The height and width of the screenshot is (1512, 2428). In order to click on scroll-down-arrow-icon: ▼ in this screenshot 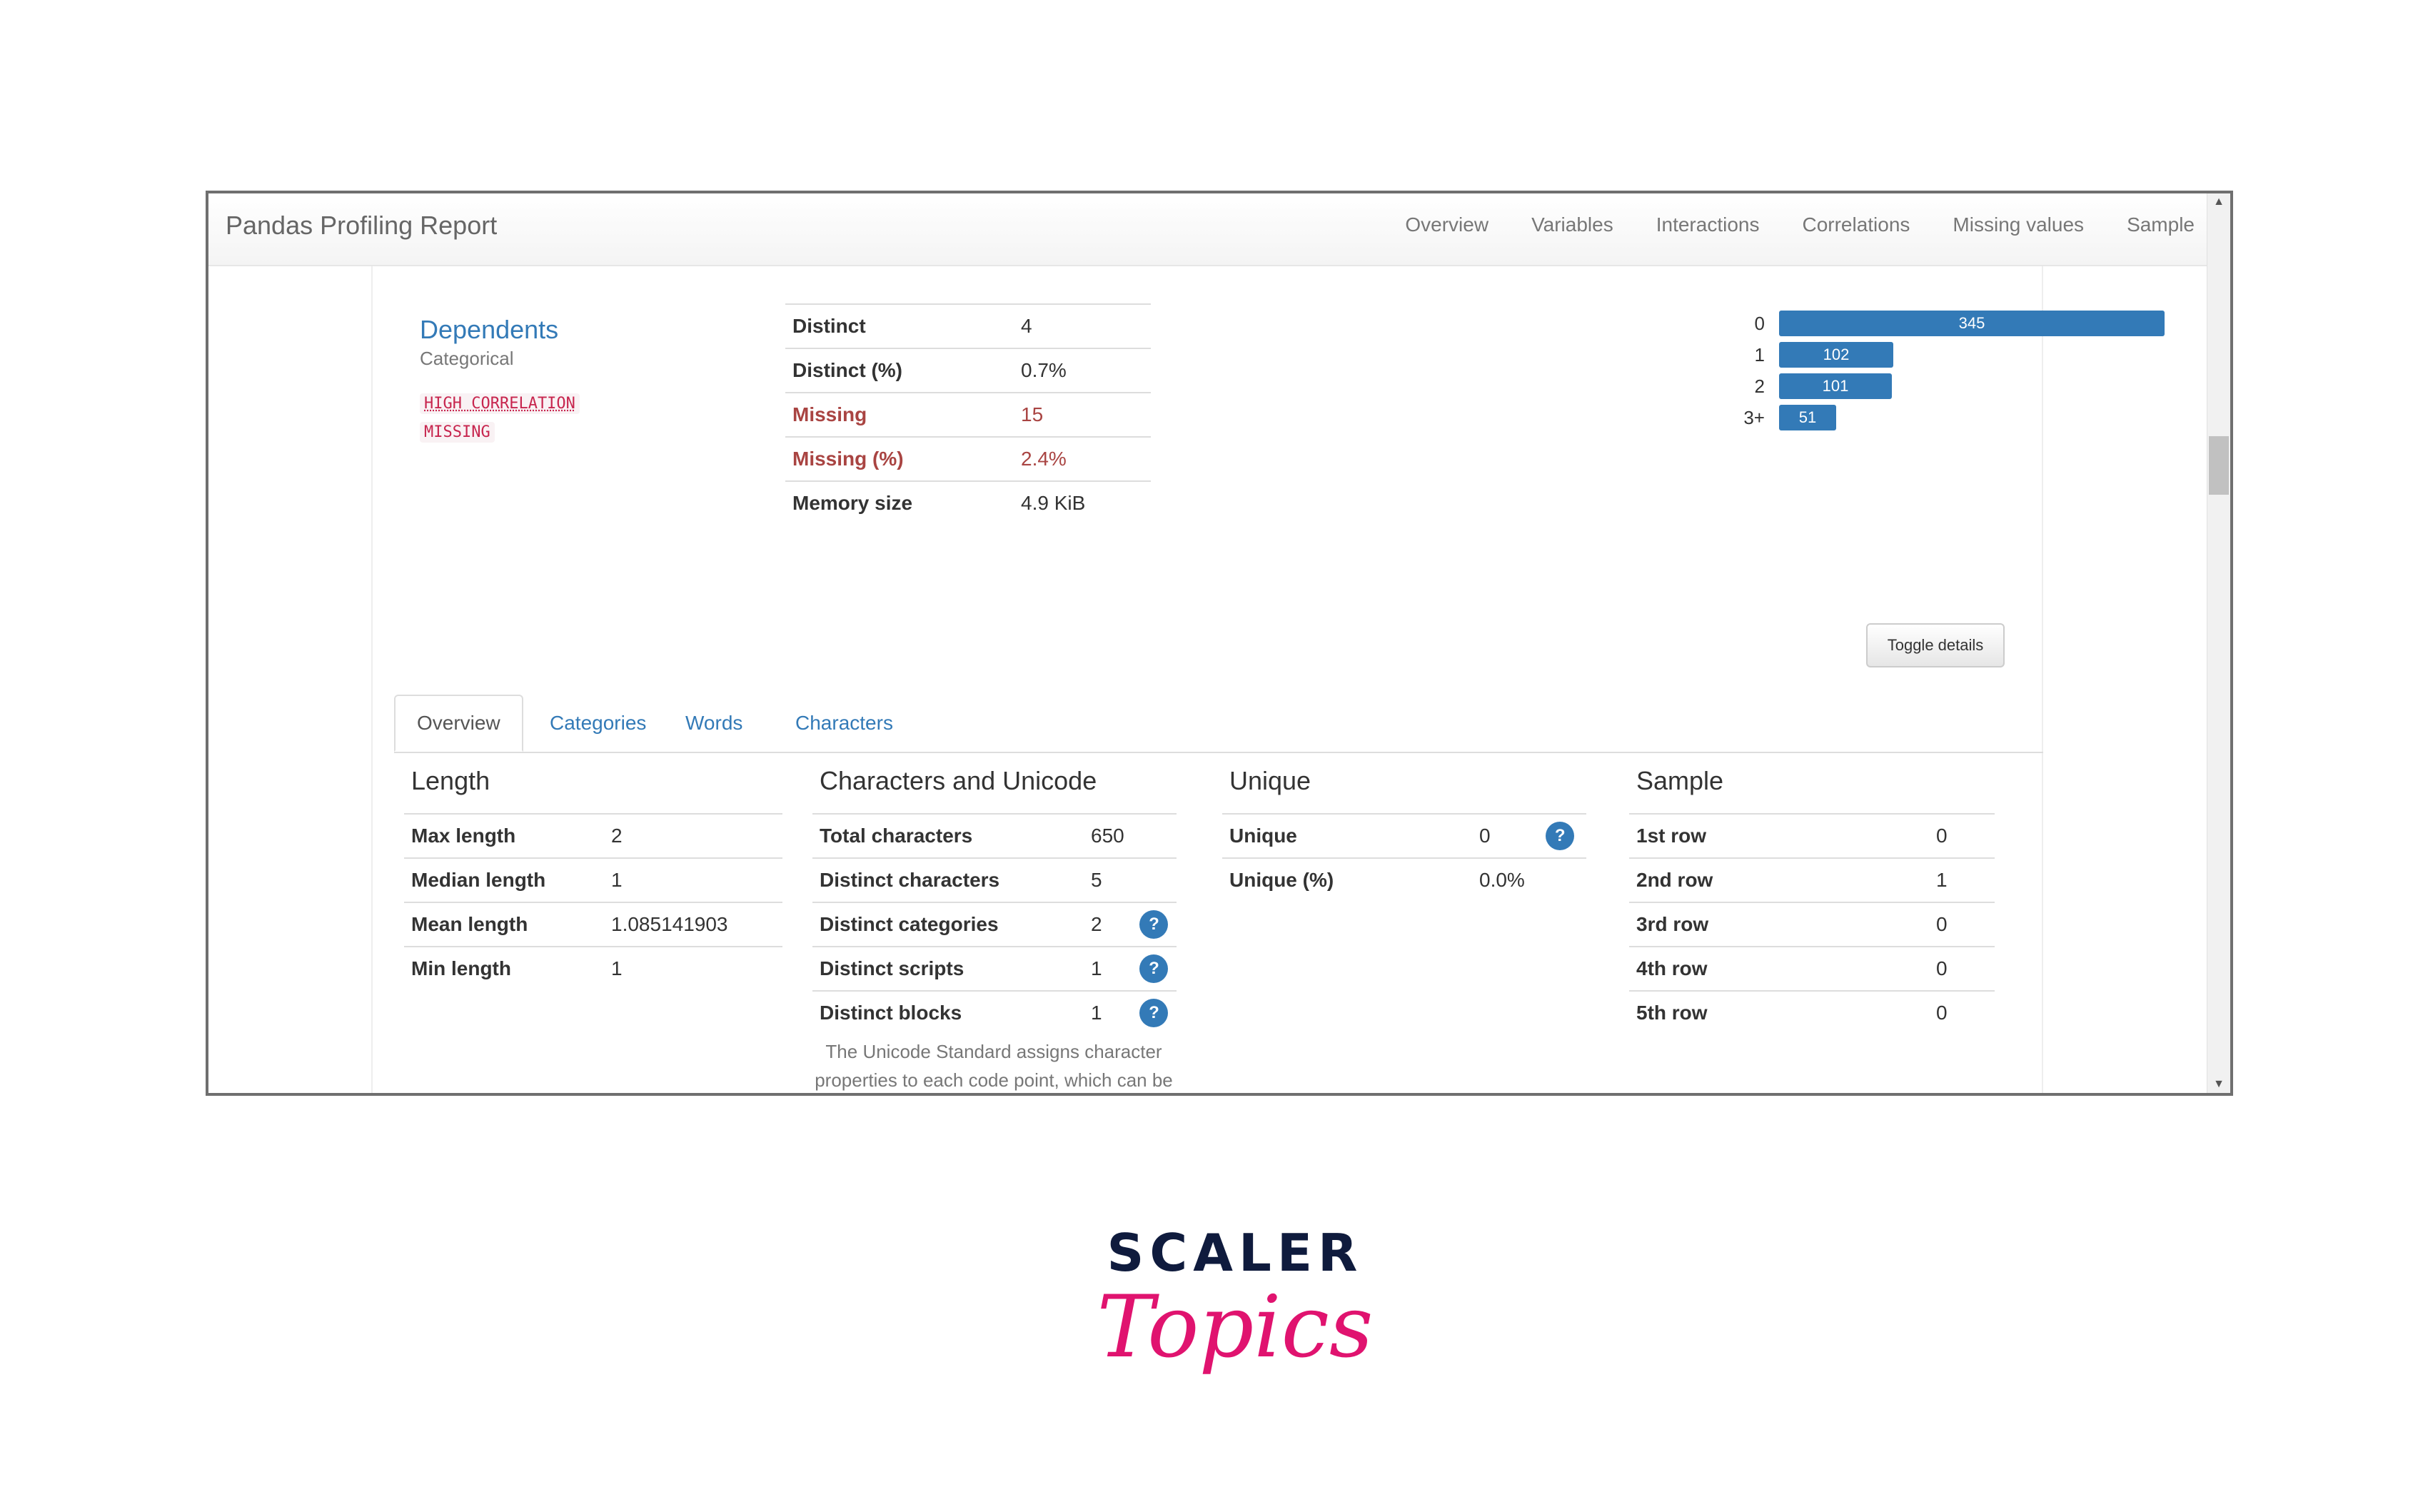, I will do `click(2219, 1084)`.